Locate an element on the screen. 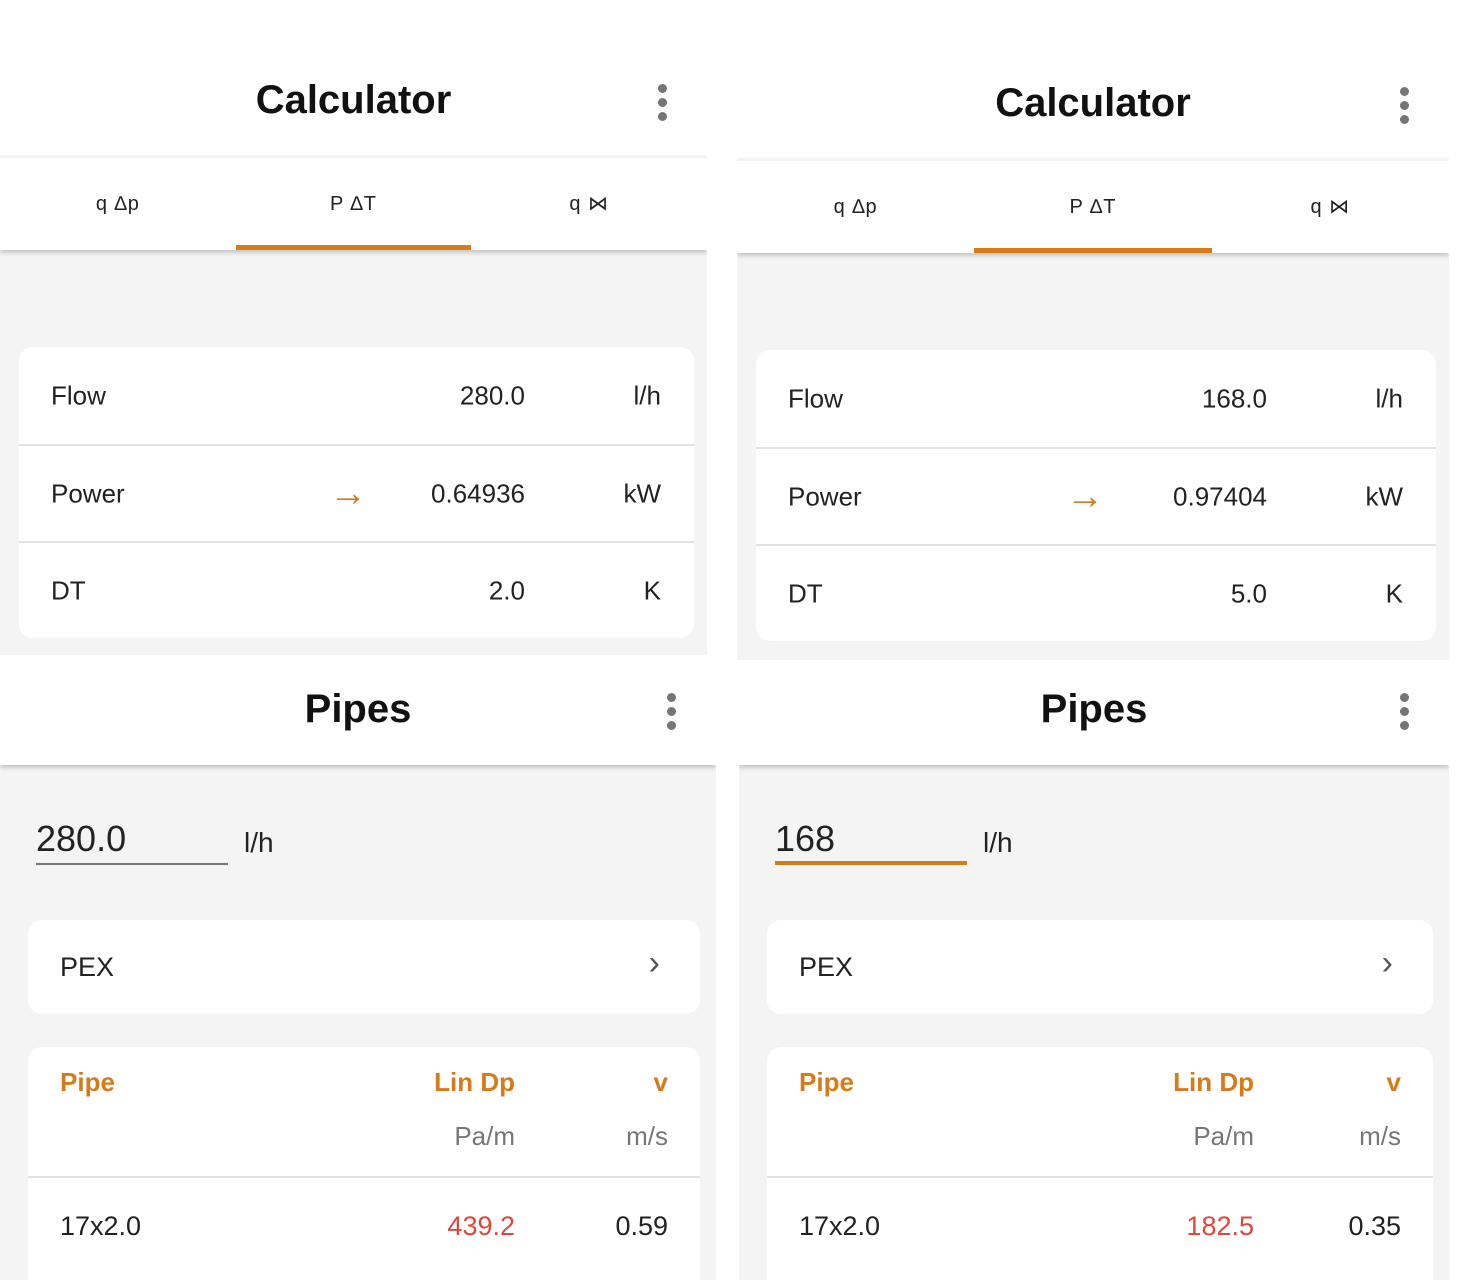 The width and height of the screenshot is (1468, 1280). calc-row-power: Power → 0.97404 kW is located at coordinates (1096, 495).